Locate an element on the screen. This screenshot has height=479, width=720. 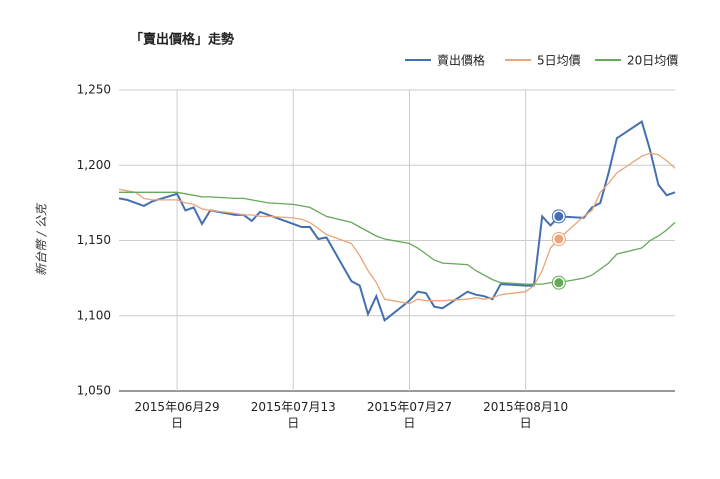
y-tick-label: 1,100 is located at coordinates (94, 315).